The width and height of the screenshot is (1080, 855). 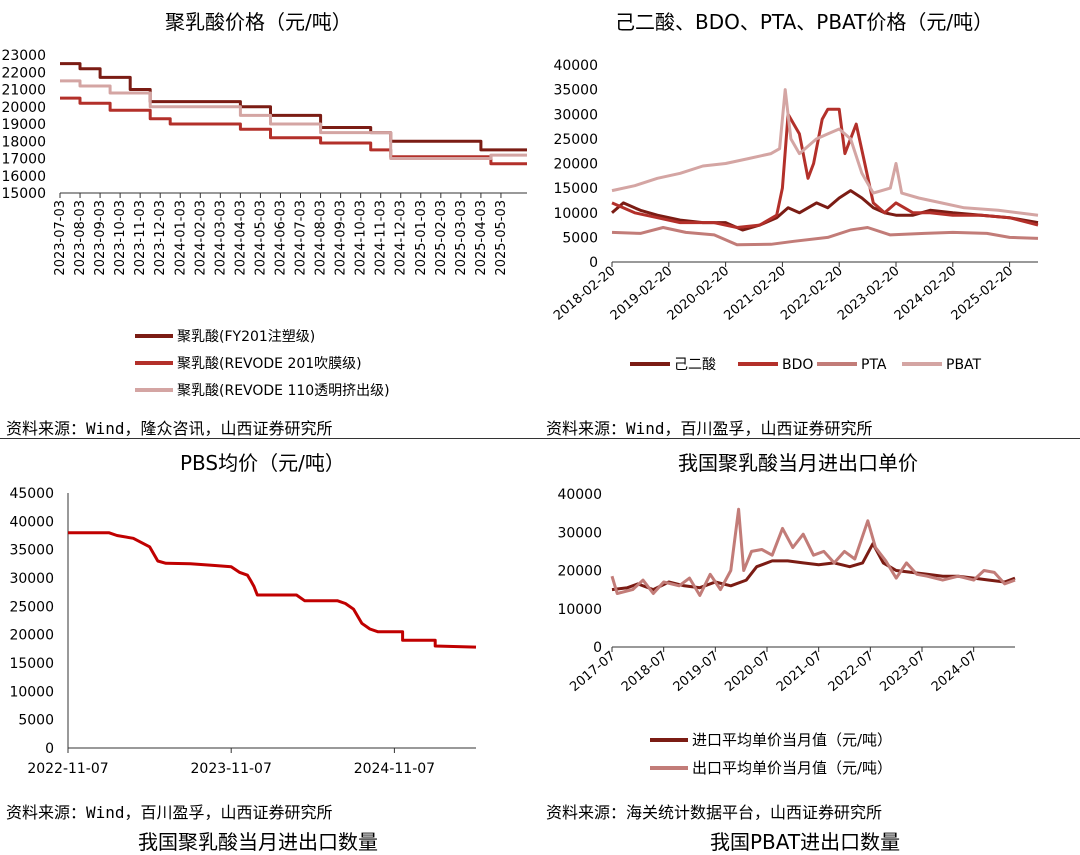 I want to click on x-tick-label: 2025-01-03, so click(x=421, y=238).